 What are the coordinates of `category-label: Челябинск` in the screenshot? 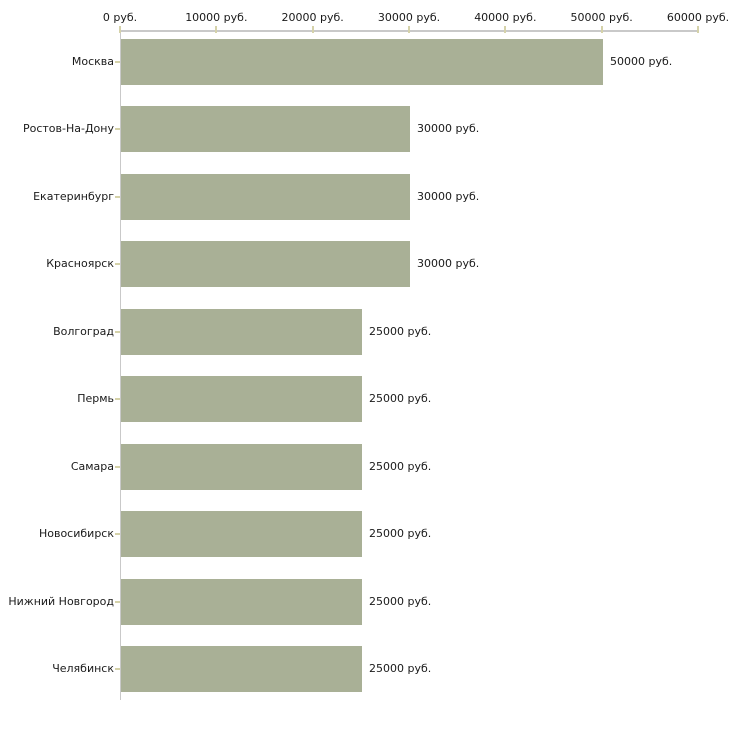 It's located at (83, 668).